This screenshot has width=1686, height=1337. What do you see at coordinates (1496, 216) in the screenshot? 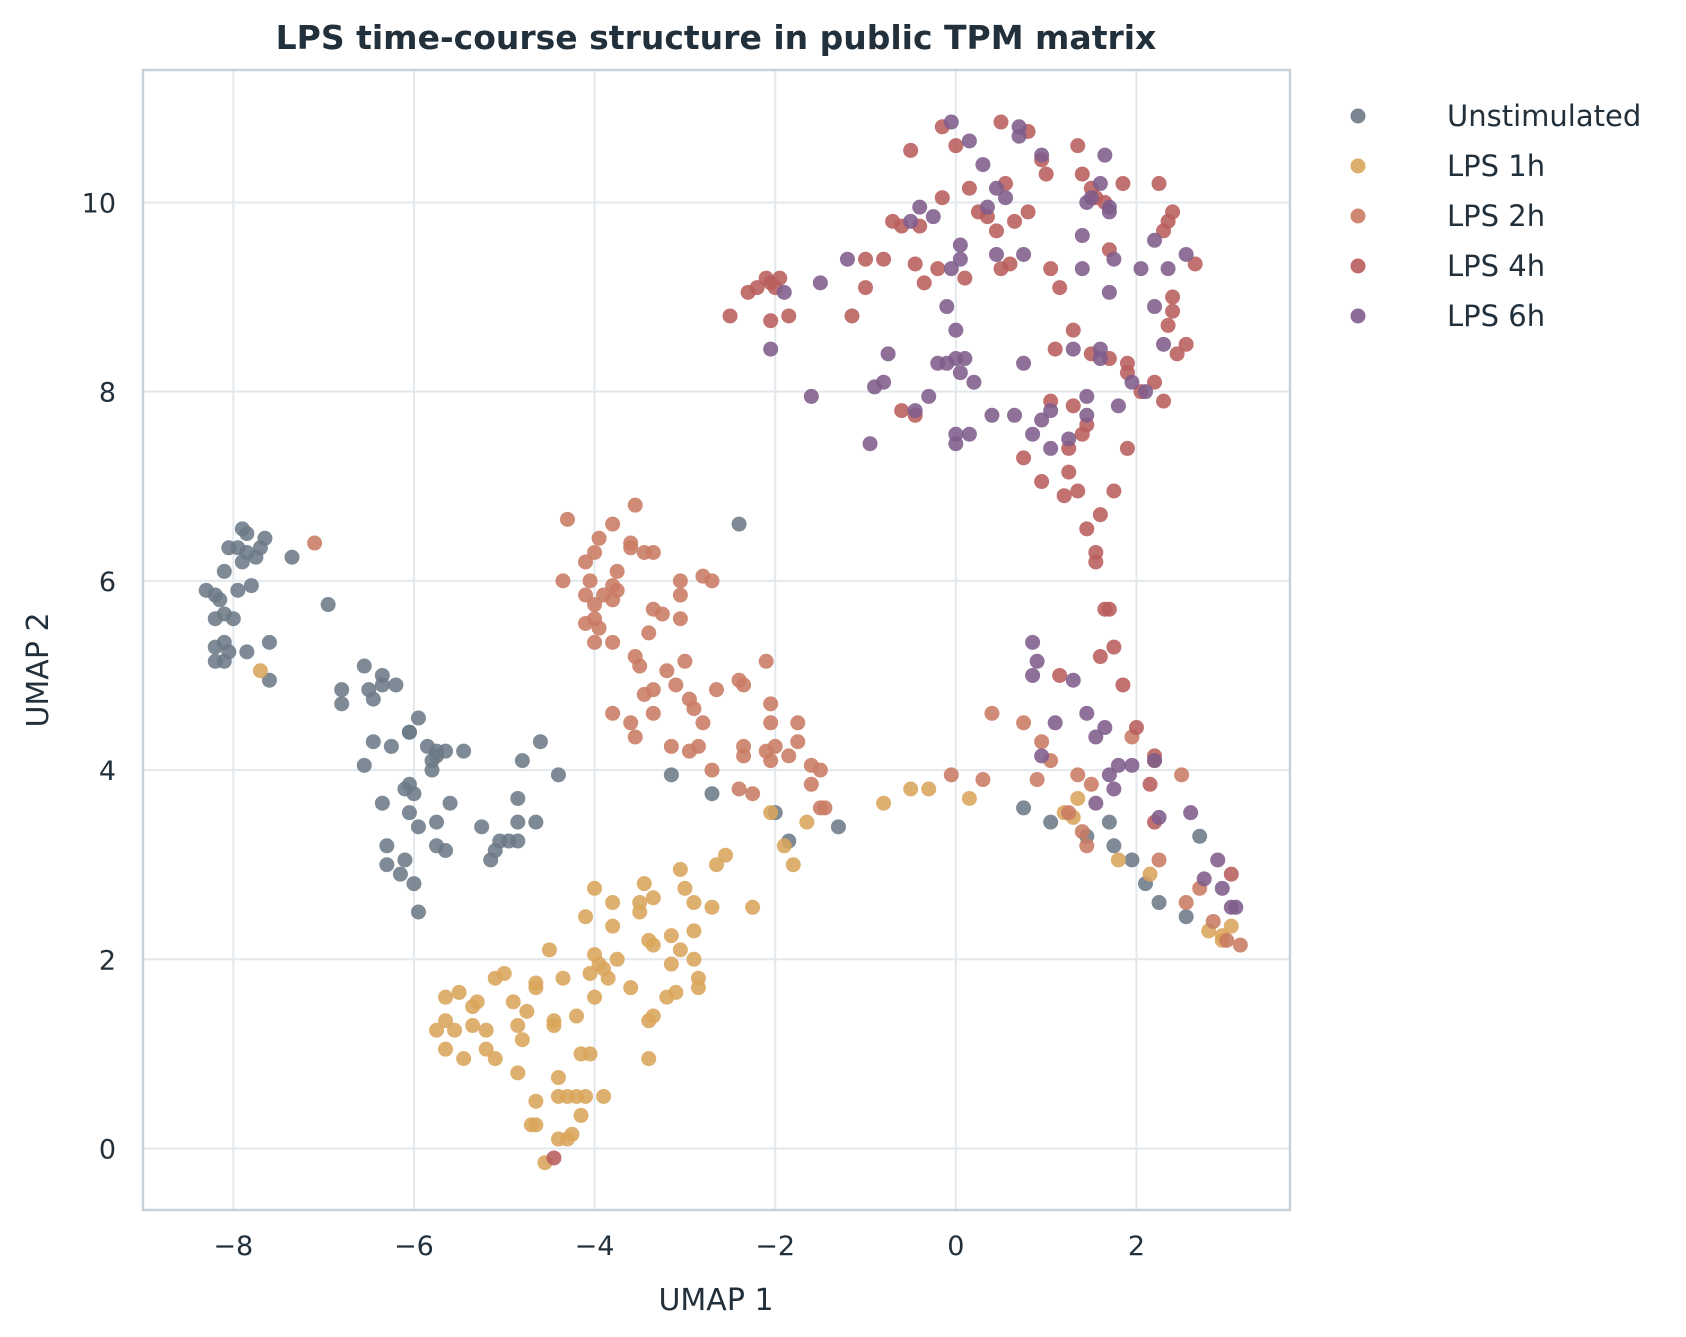
I see `legend-label: LPS 2h` at bounding box center [1496, 216].